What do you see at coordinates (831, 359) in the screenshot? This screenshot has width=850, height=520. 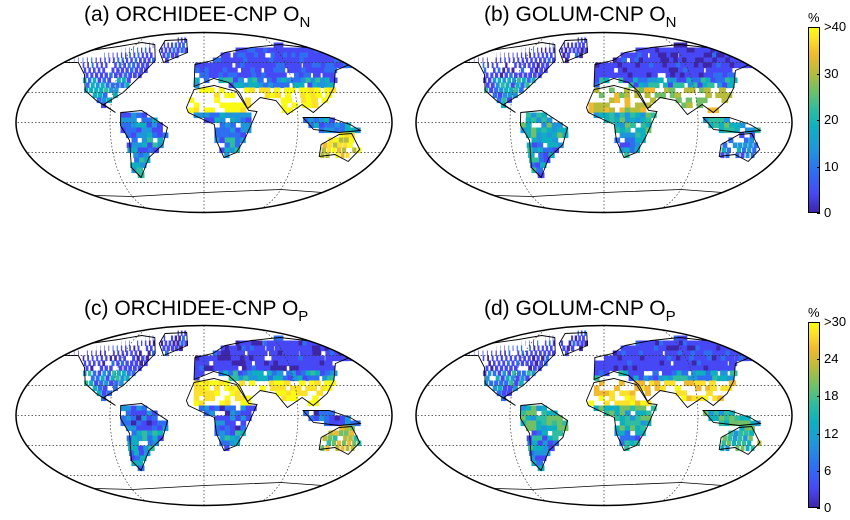 I see `colorbar-tick-label: 24` at bounding box center [831, 359].